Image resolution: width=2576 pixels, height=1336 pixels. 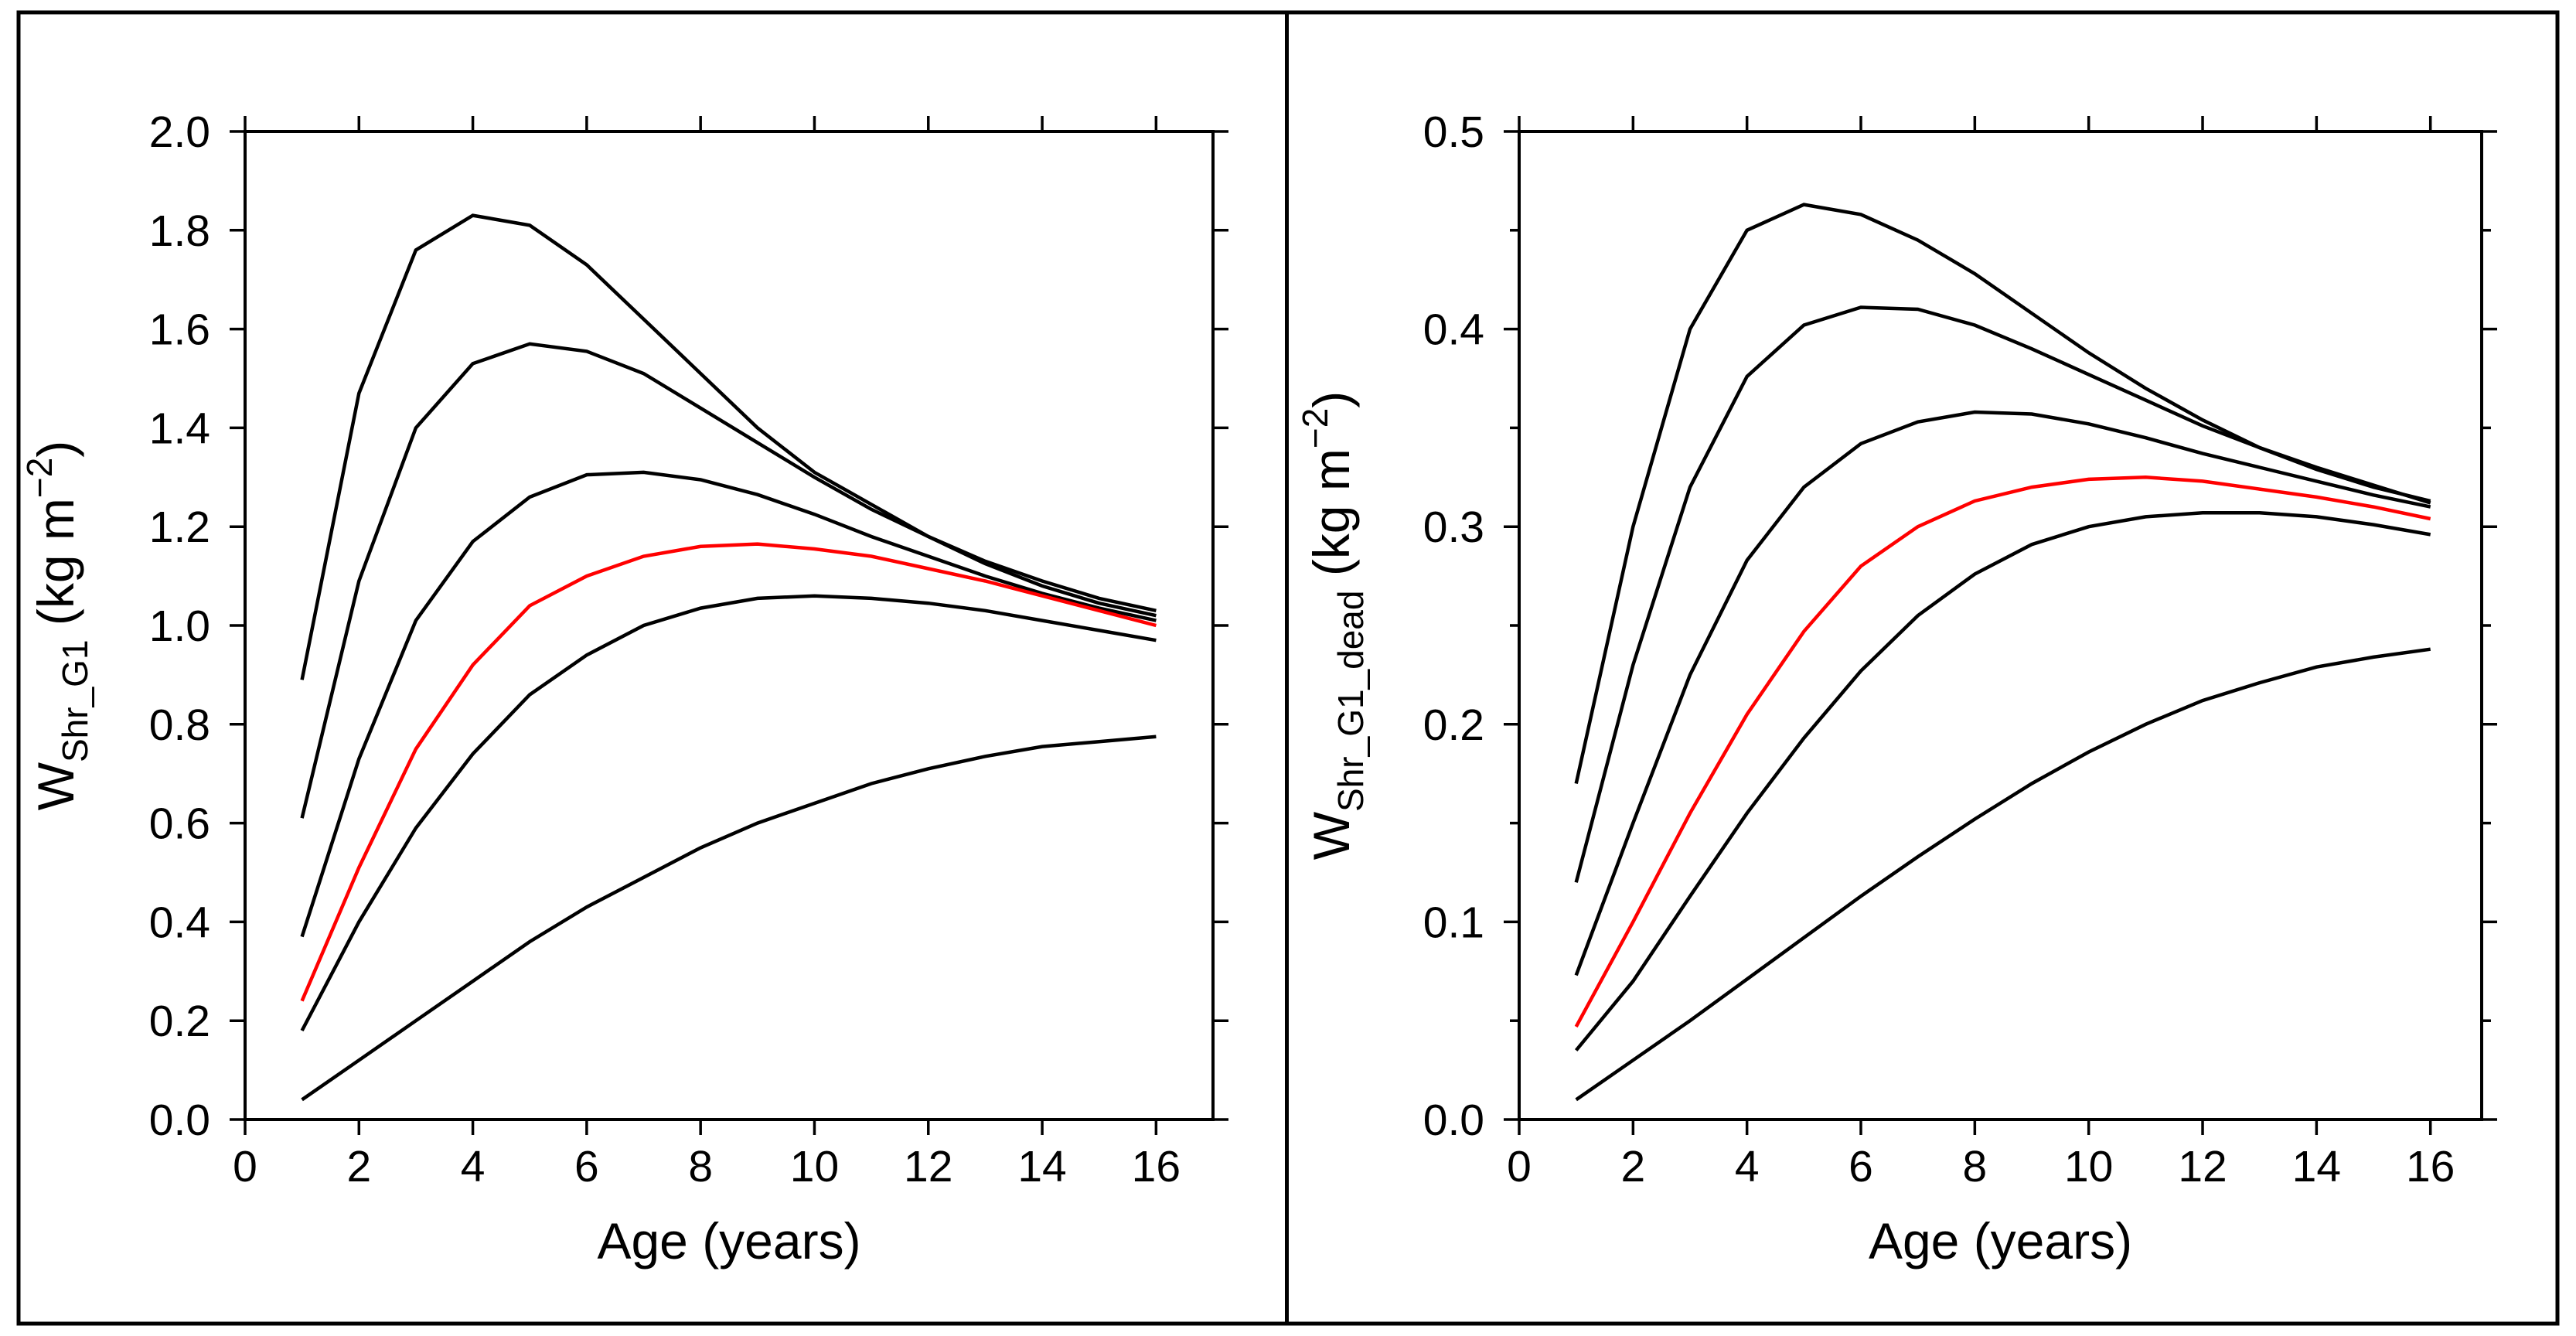 I want to click on chart-left-curve-red, so click(x=728, y=772).